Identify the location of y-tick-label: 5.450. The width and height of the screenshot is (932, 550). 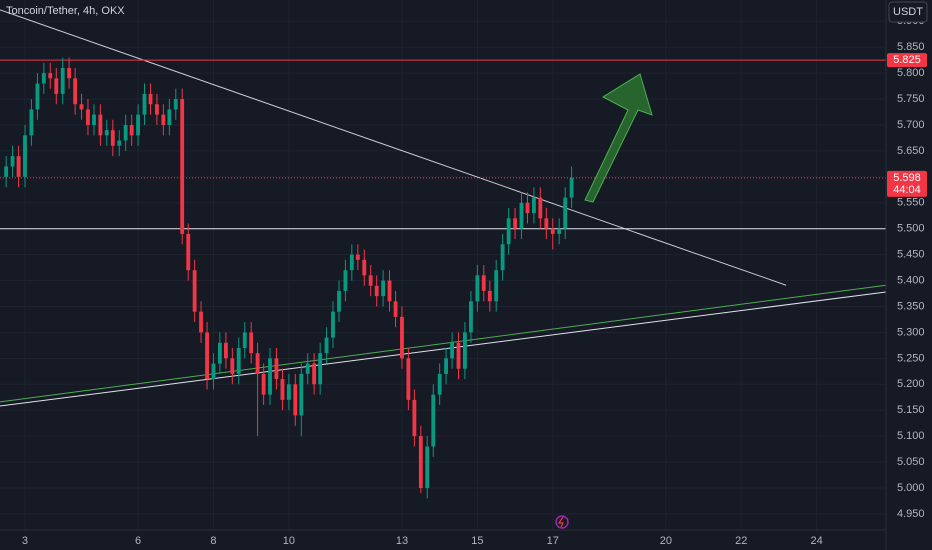
(911, 255).